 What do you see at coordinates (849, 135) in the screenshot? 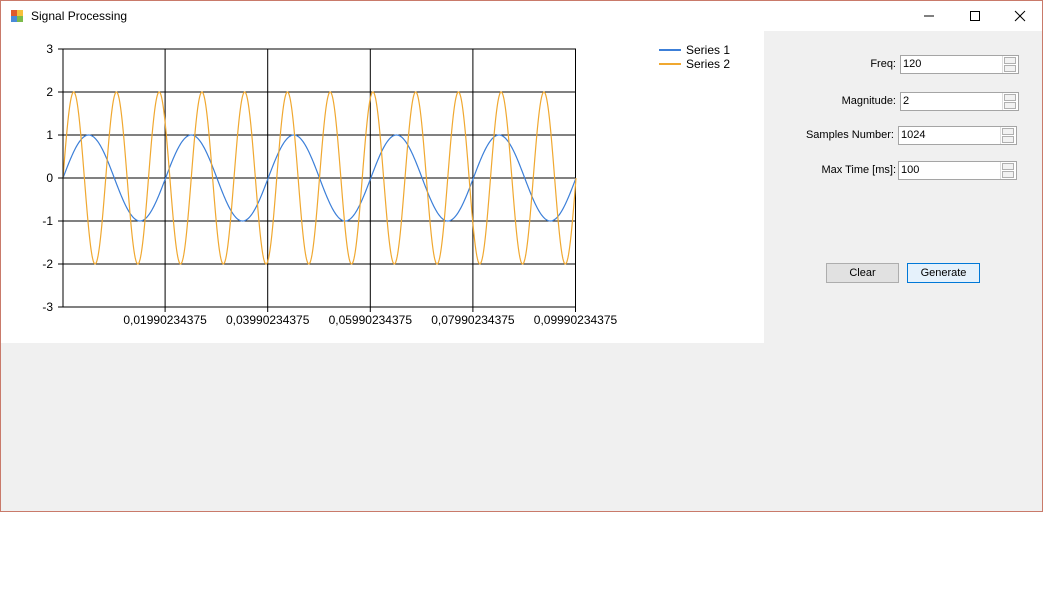
I see `samples-label: Samples Number:` at bounding box center [849, 135].